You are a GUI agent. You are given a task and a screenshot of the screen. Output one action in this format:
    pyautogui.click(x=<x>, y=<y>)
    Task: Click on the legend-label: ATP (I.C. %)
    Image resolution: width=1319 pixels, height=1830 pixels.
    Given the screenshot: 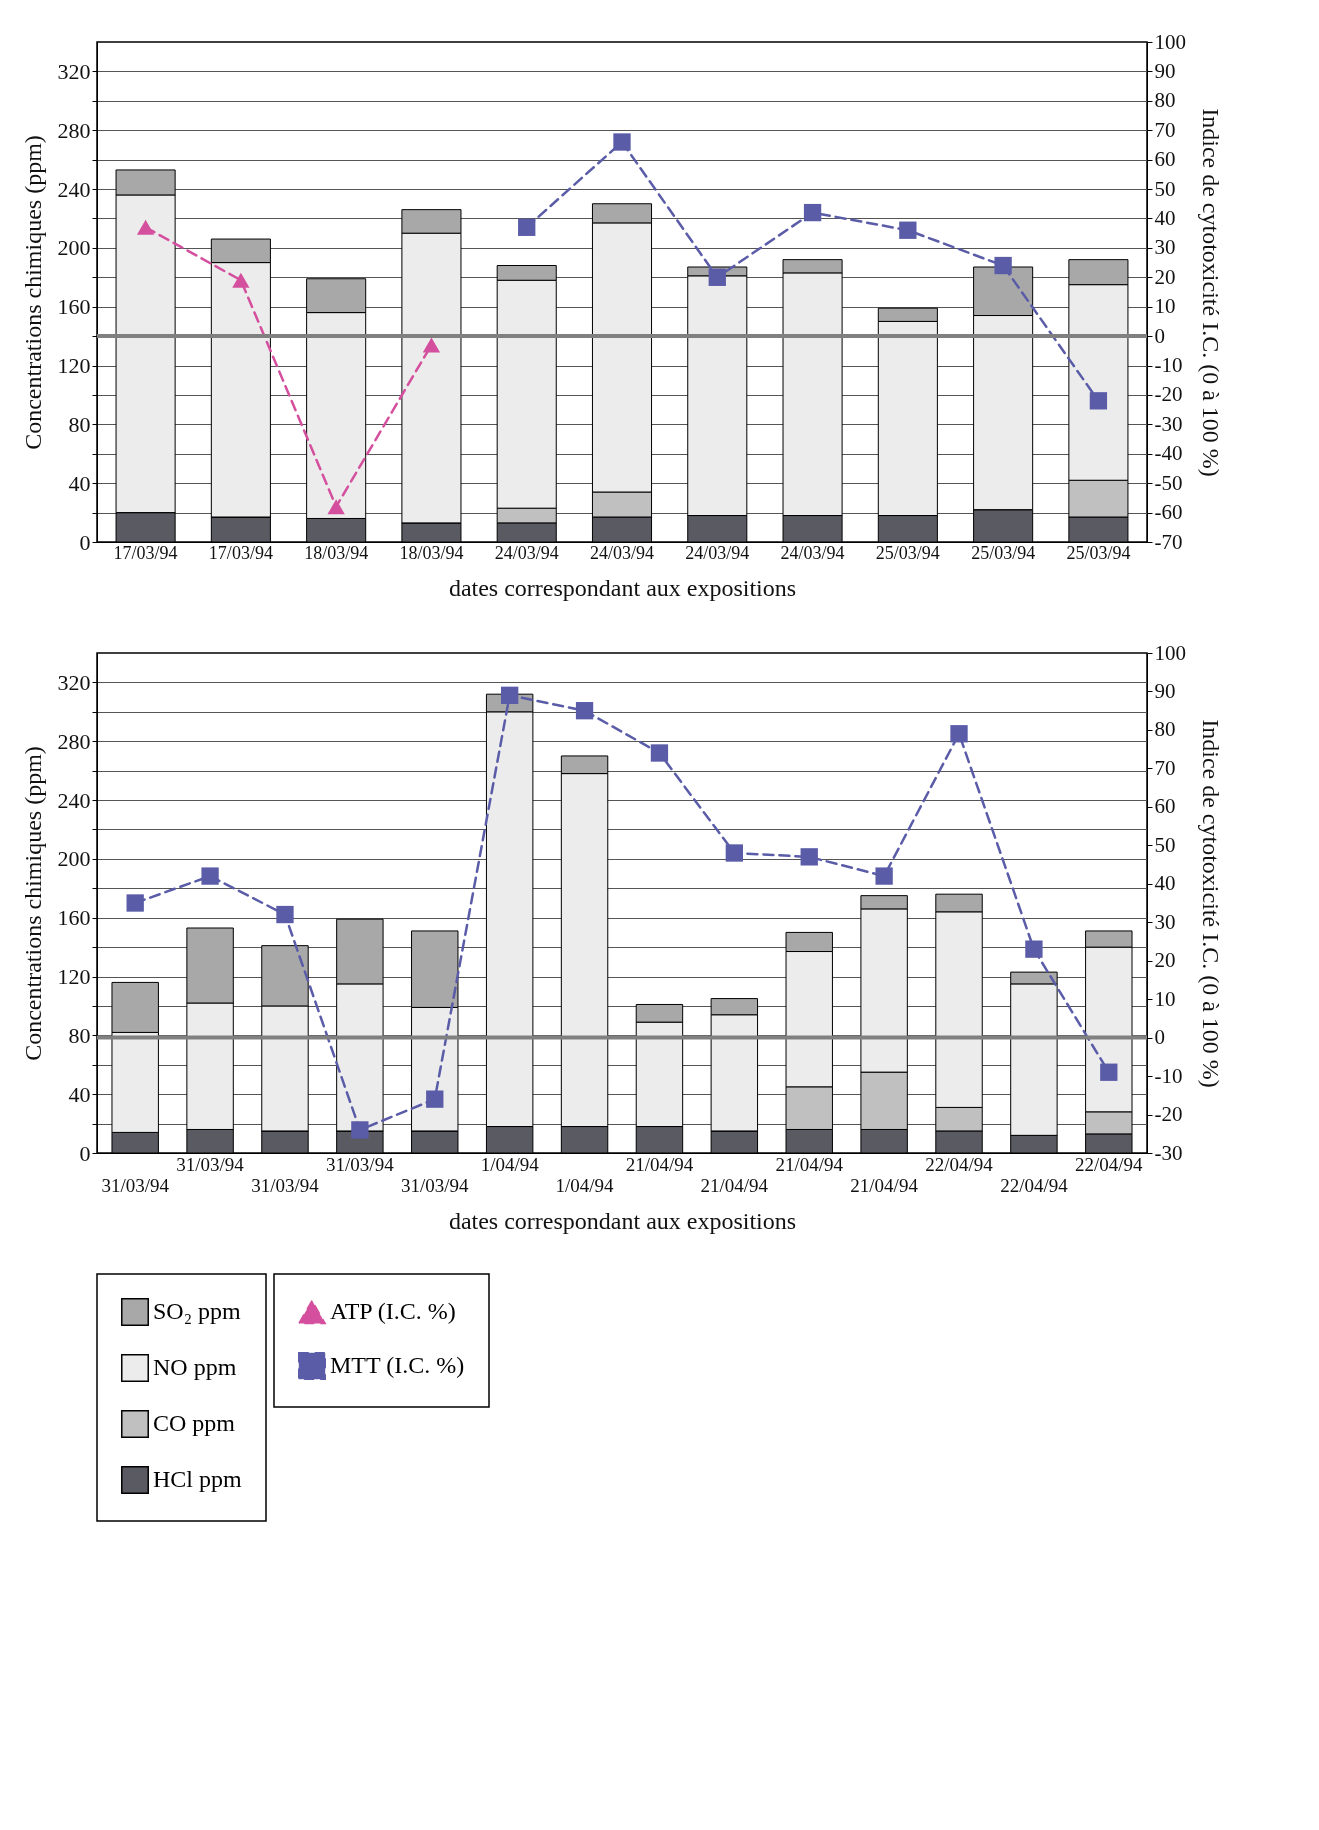 What is the action you would take?
    pyautogui.click(x=393, y=1311)
    